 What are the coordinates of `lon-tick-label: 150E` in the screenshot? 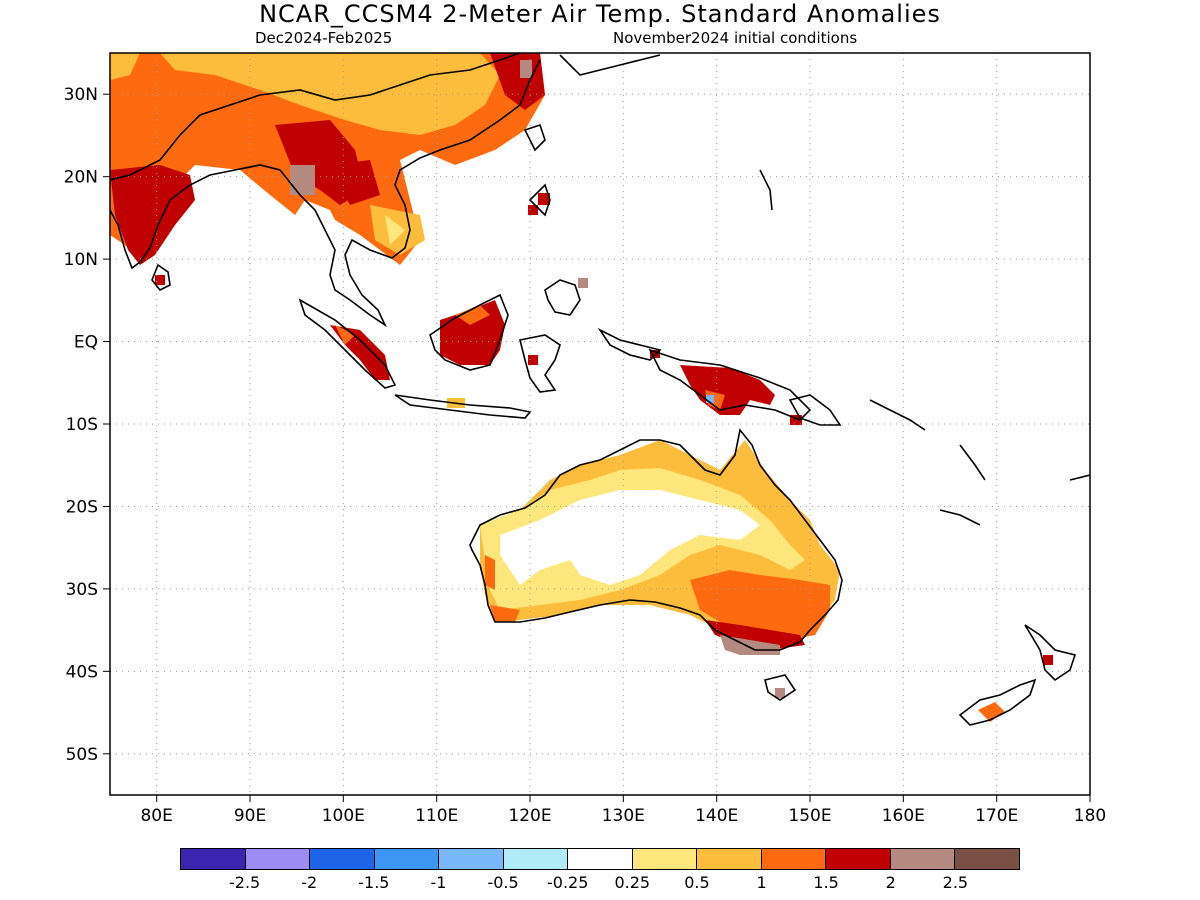 It's located at (809, 816).